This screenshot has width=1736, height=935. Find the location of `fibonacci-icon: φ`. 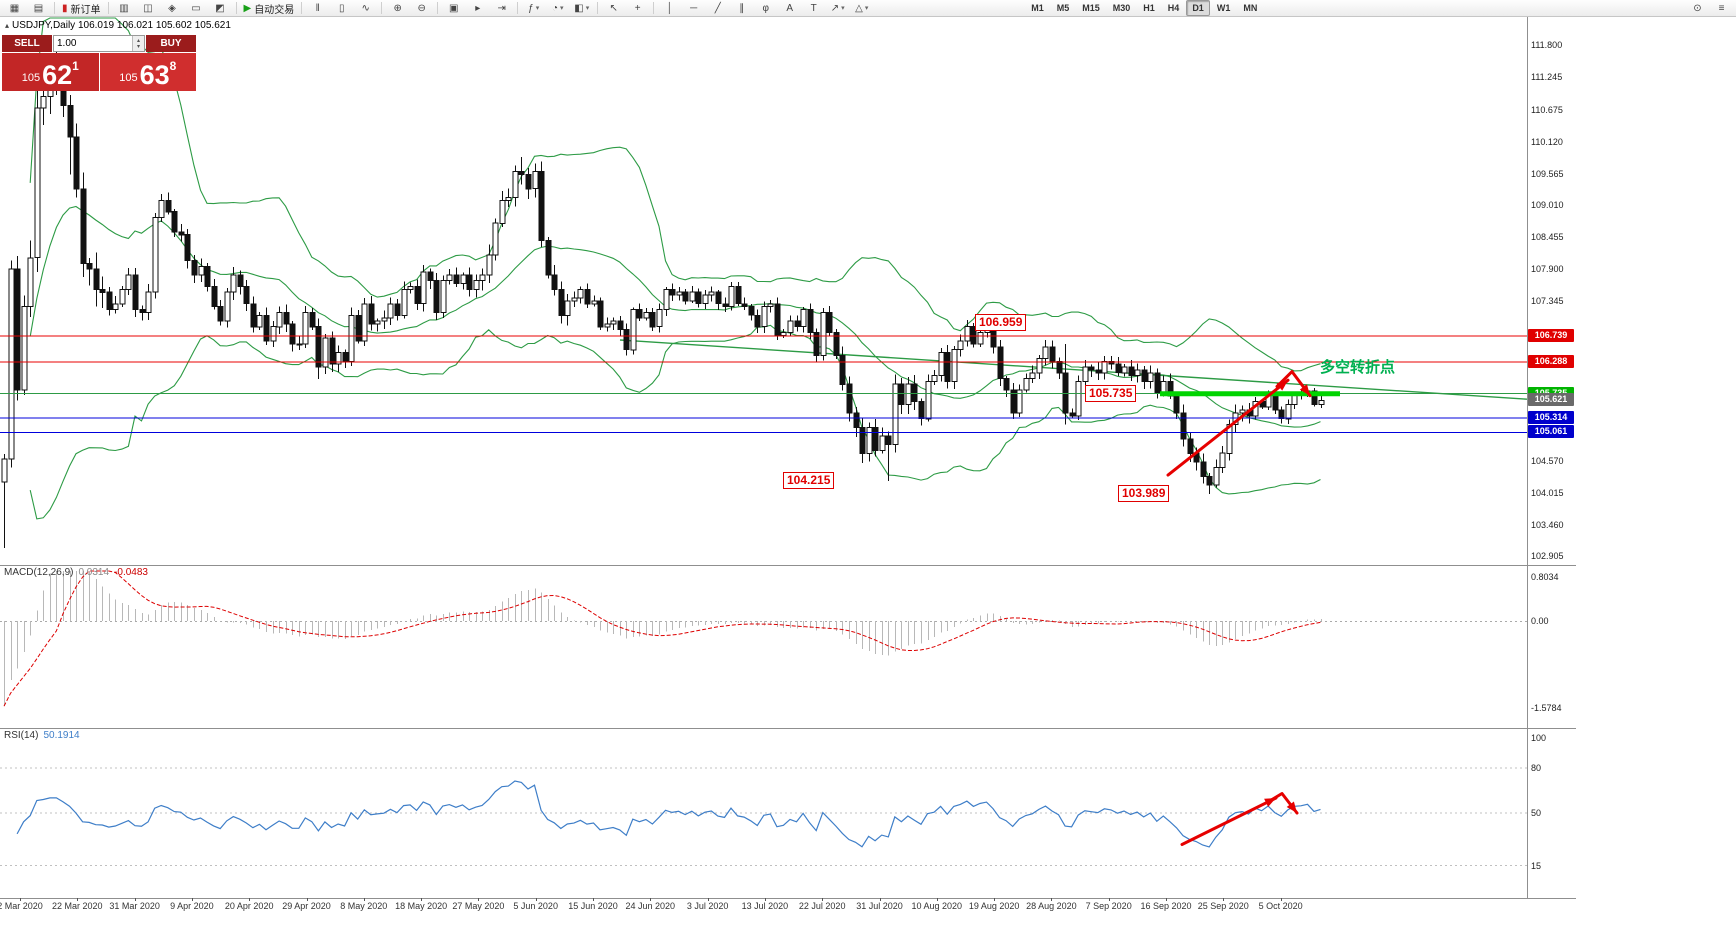

fibonacci-icon: φ is located at coordinates (765, 8).